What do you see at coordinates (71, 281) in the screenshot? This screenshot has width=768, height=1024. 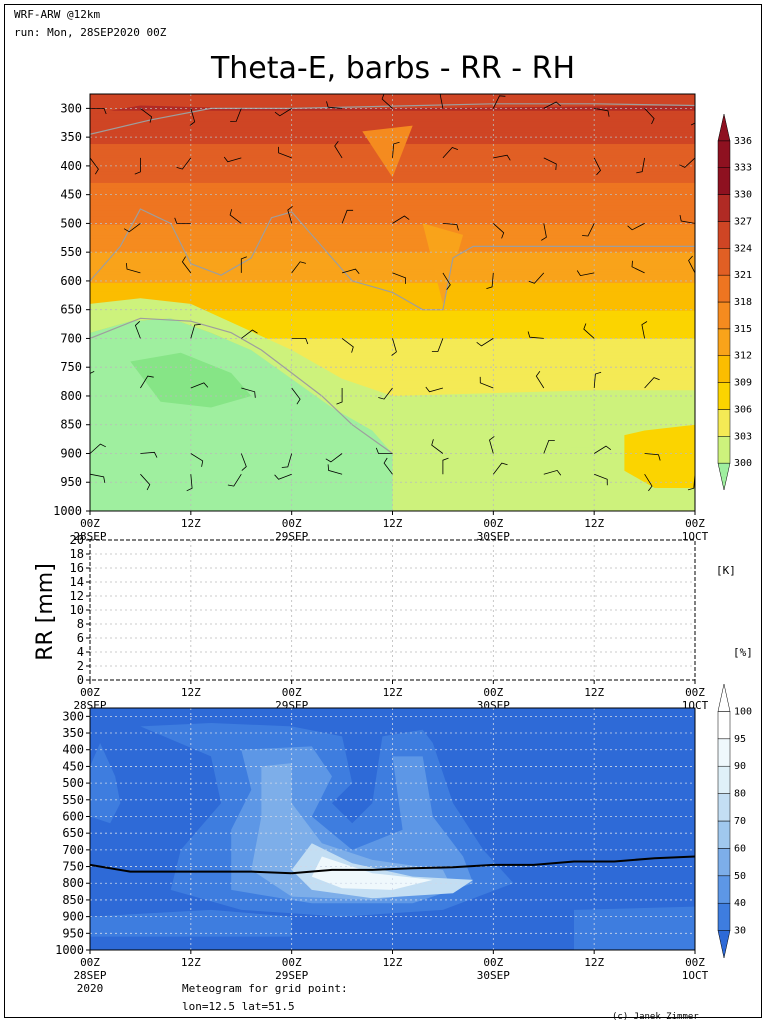 I see `theta-ytick-label: 600` at bounding box center [71, 281].